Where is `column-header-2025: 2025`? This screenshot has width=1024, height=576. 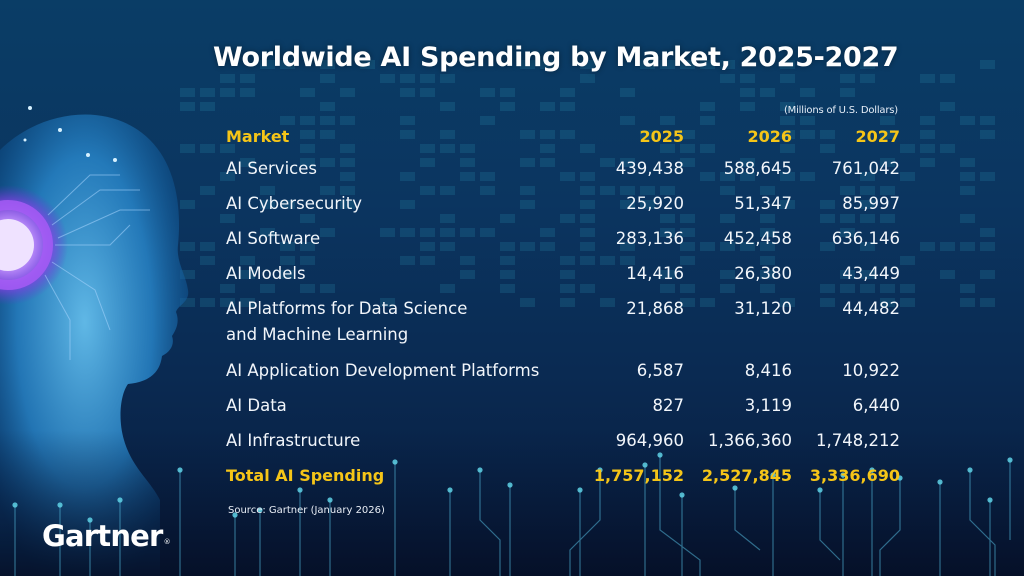
column-header-2025: 2025 is located at coordinates (661, 136).